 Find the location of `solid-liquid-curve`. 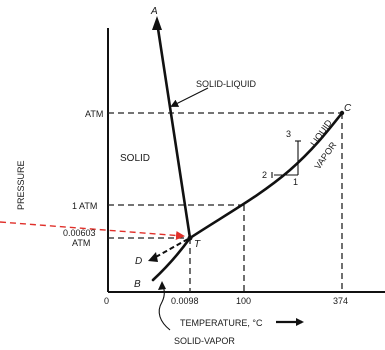

solid-liquid-curve is located at coordinates (173, 130).